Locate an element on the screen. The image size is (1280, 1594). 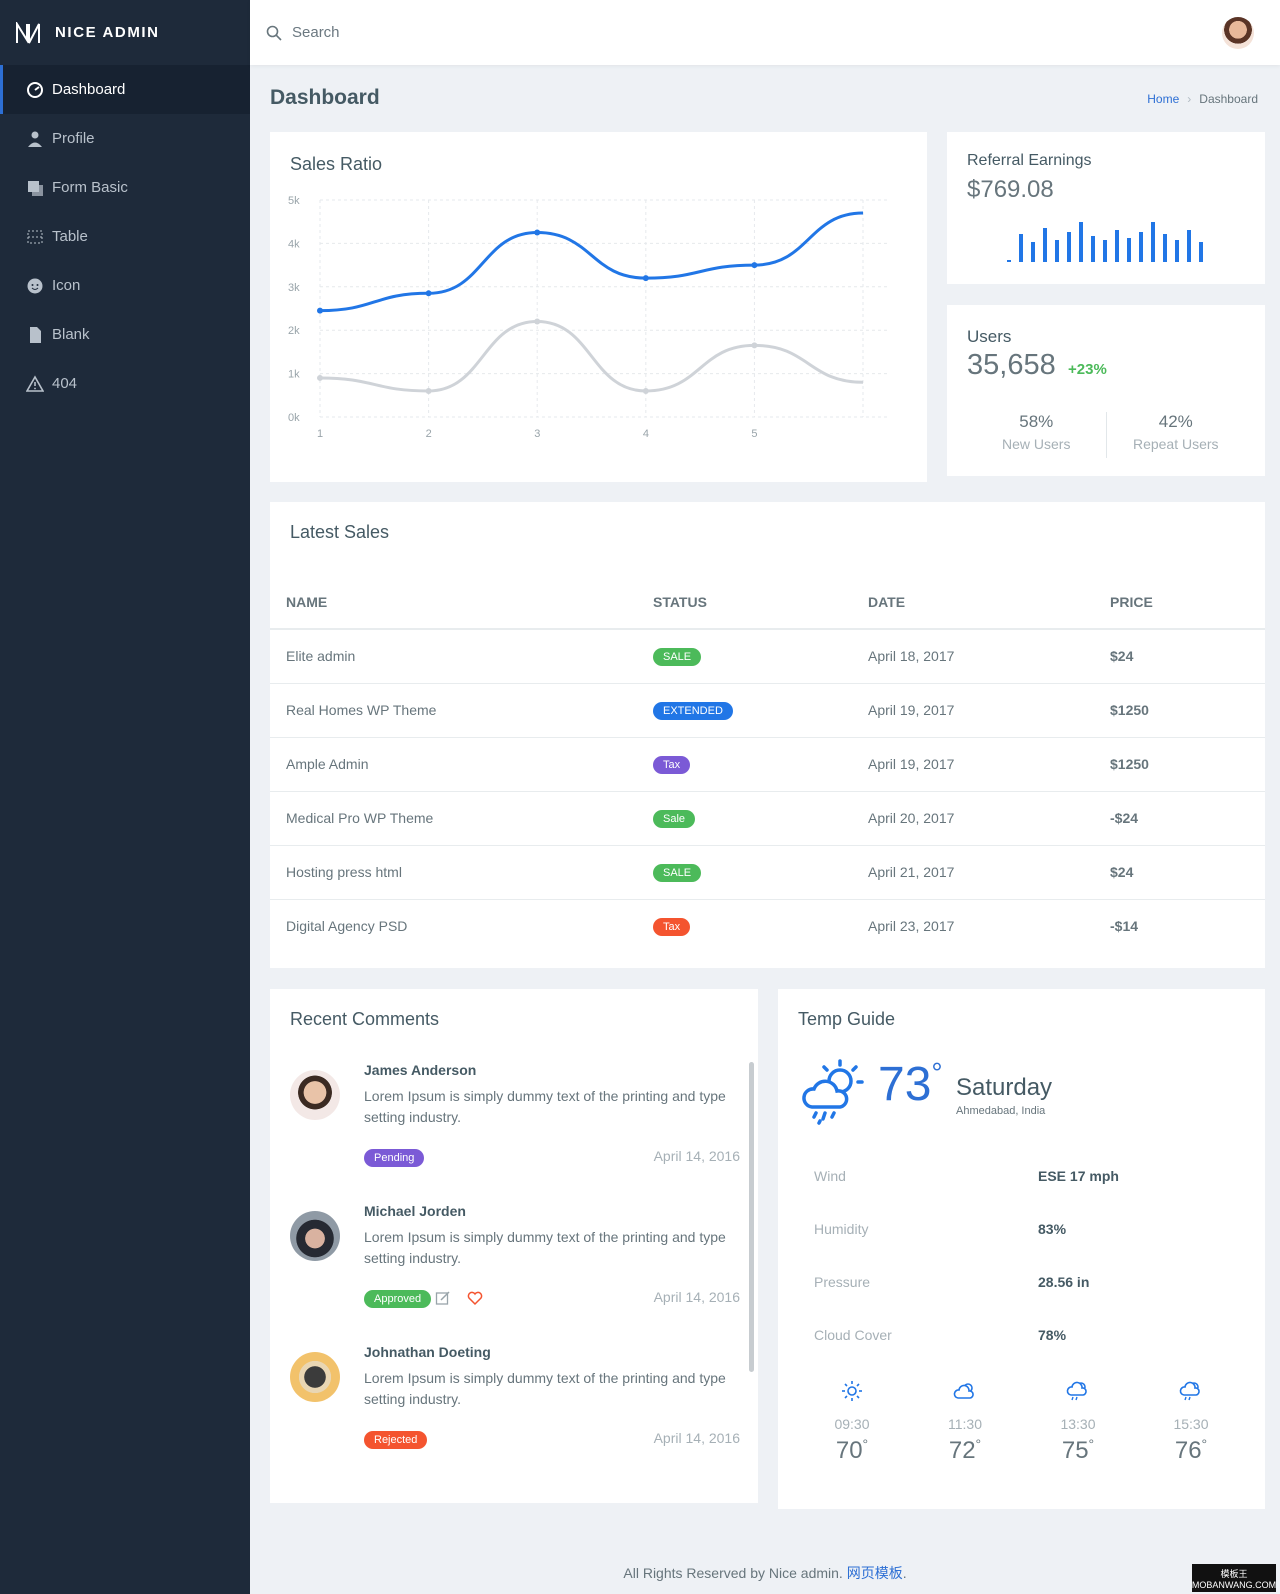
table-icon is located at coordinates (35, 237).